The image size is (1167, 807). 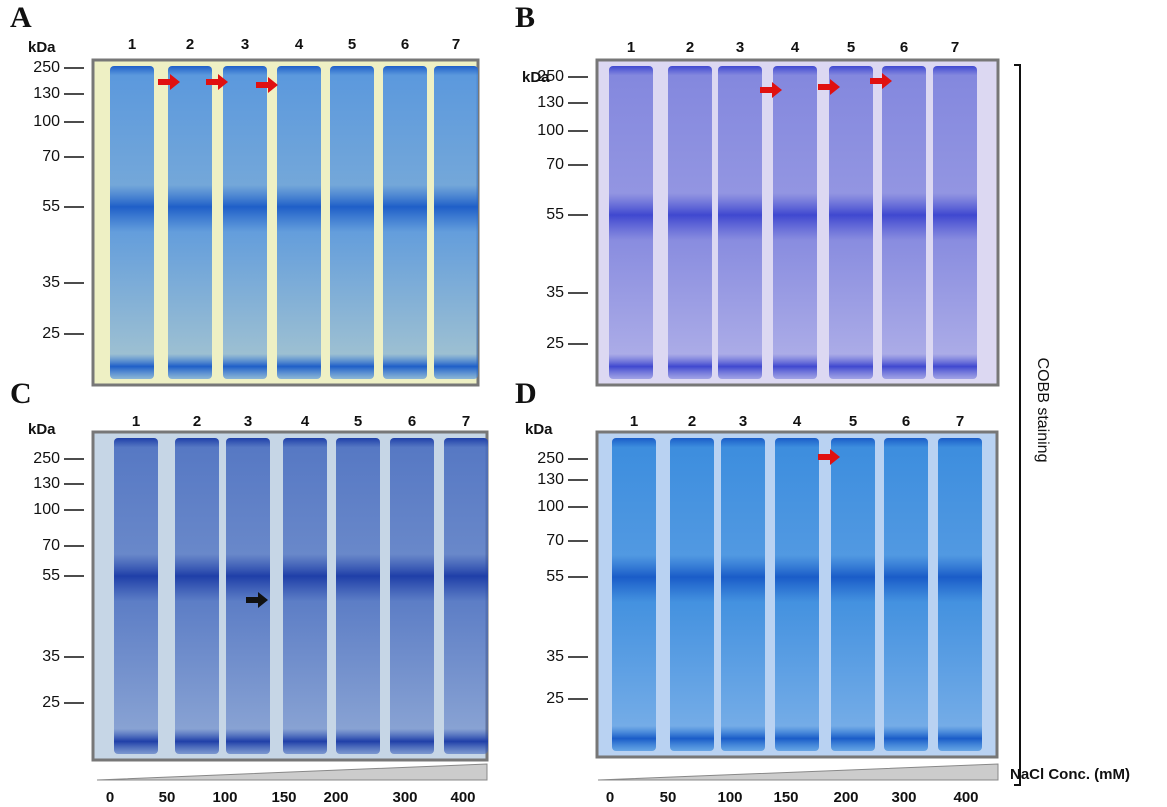 I want to click on bracket, so click(x=1017, y=425).